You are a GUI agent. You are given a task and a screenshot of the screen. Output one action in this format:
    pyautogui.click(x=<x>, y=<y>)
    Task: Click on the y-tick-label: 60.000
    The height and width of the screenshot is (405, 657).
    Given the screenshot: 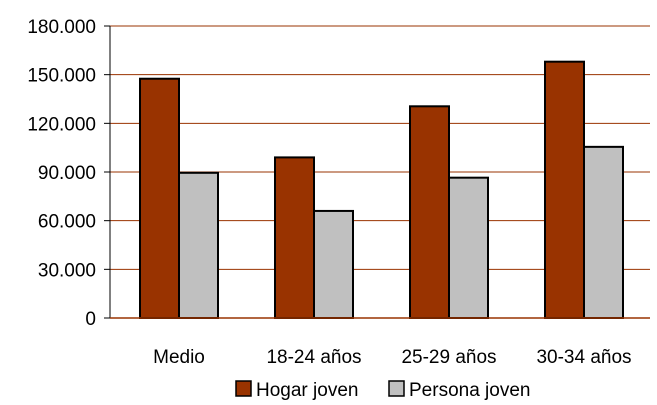 What is the action you would take?
    pyautogui.click(x=67, y=222)
    